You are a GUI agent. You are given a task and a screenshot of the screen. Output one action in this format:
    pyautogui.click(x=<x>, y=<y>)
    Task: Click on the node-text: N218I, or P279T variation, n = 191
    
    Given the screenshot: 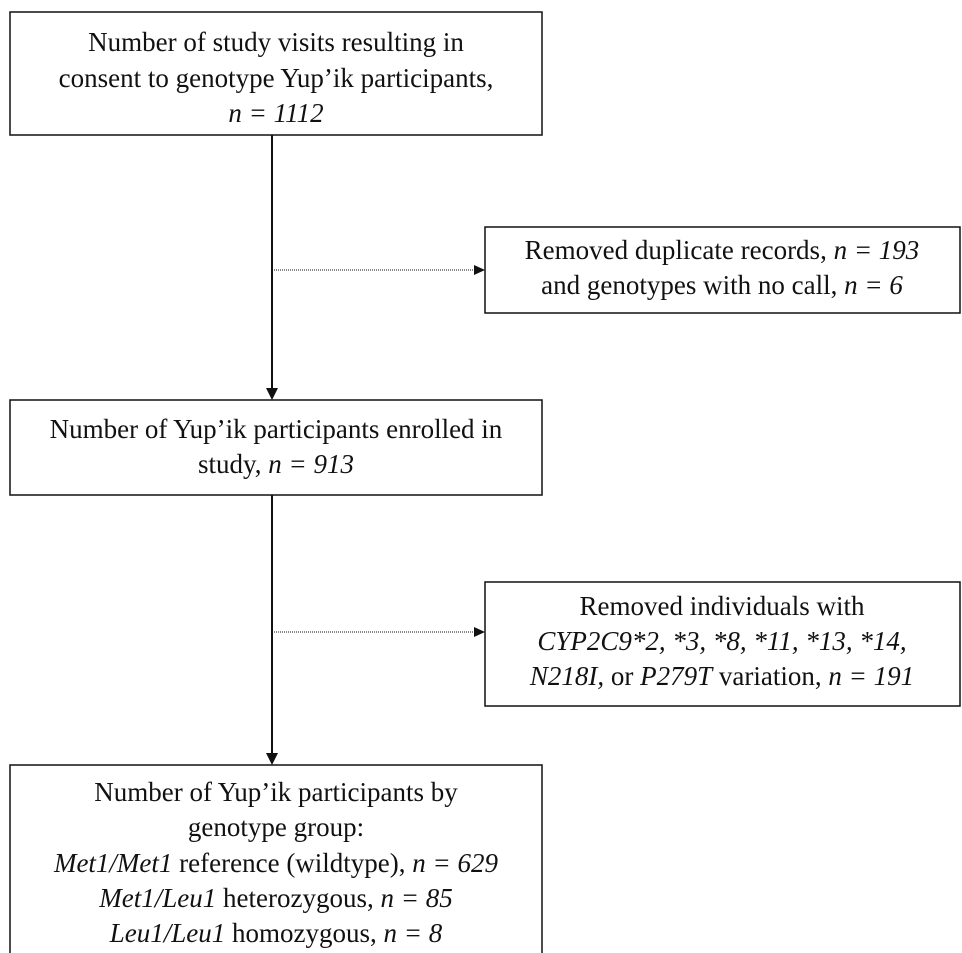 What is the action you would take?
    pyautogui.click(x=721, y=676)
    